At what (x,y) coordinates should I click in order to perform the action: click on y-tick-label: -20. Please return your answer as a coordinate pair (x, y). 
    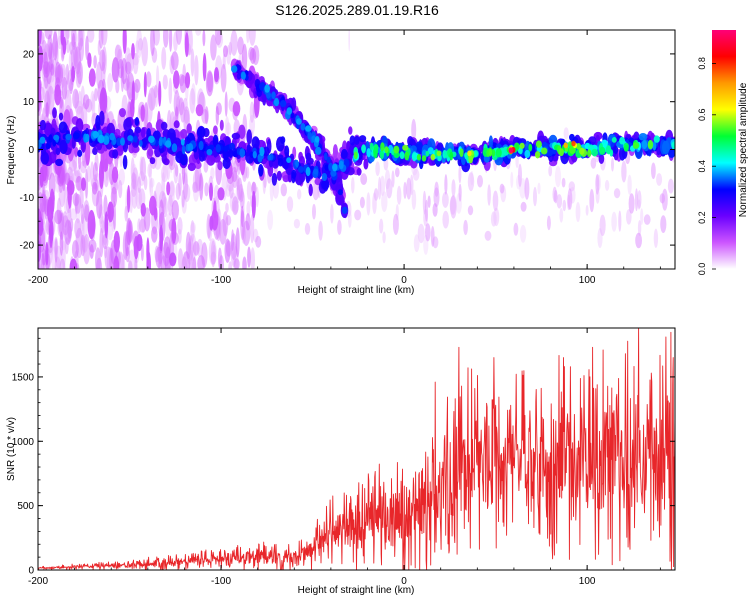
    Looking at the image, I should click on (27, 246).